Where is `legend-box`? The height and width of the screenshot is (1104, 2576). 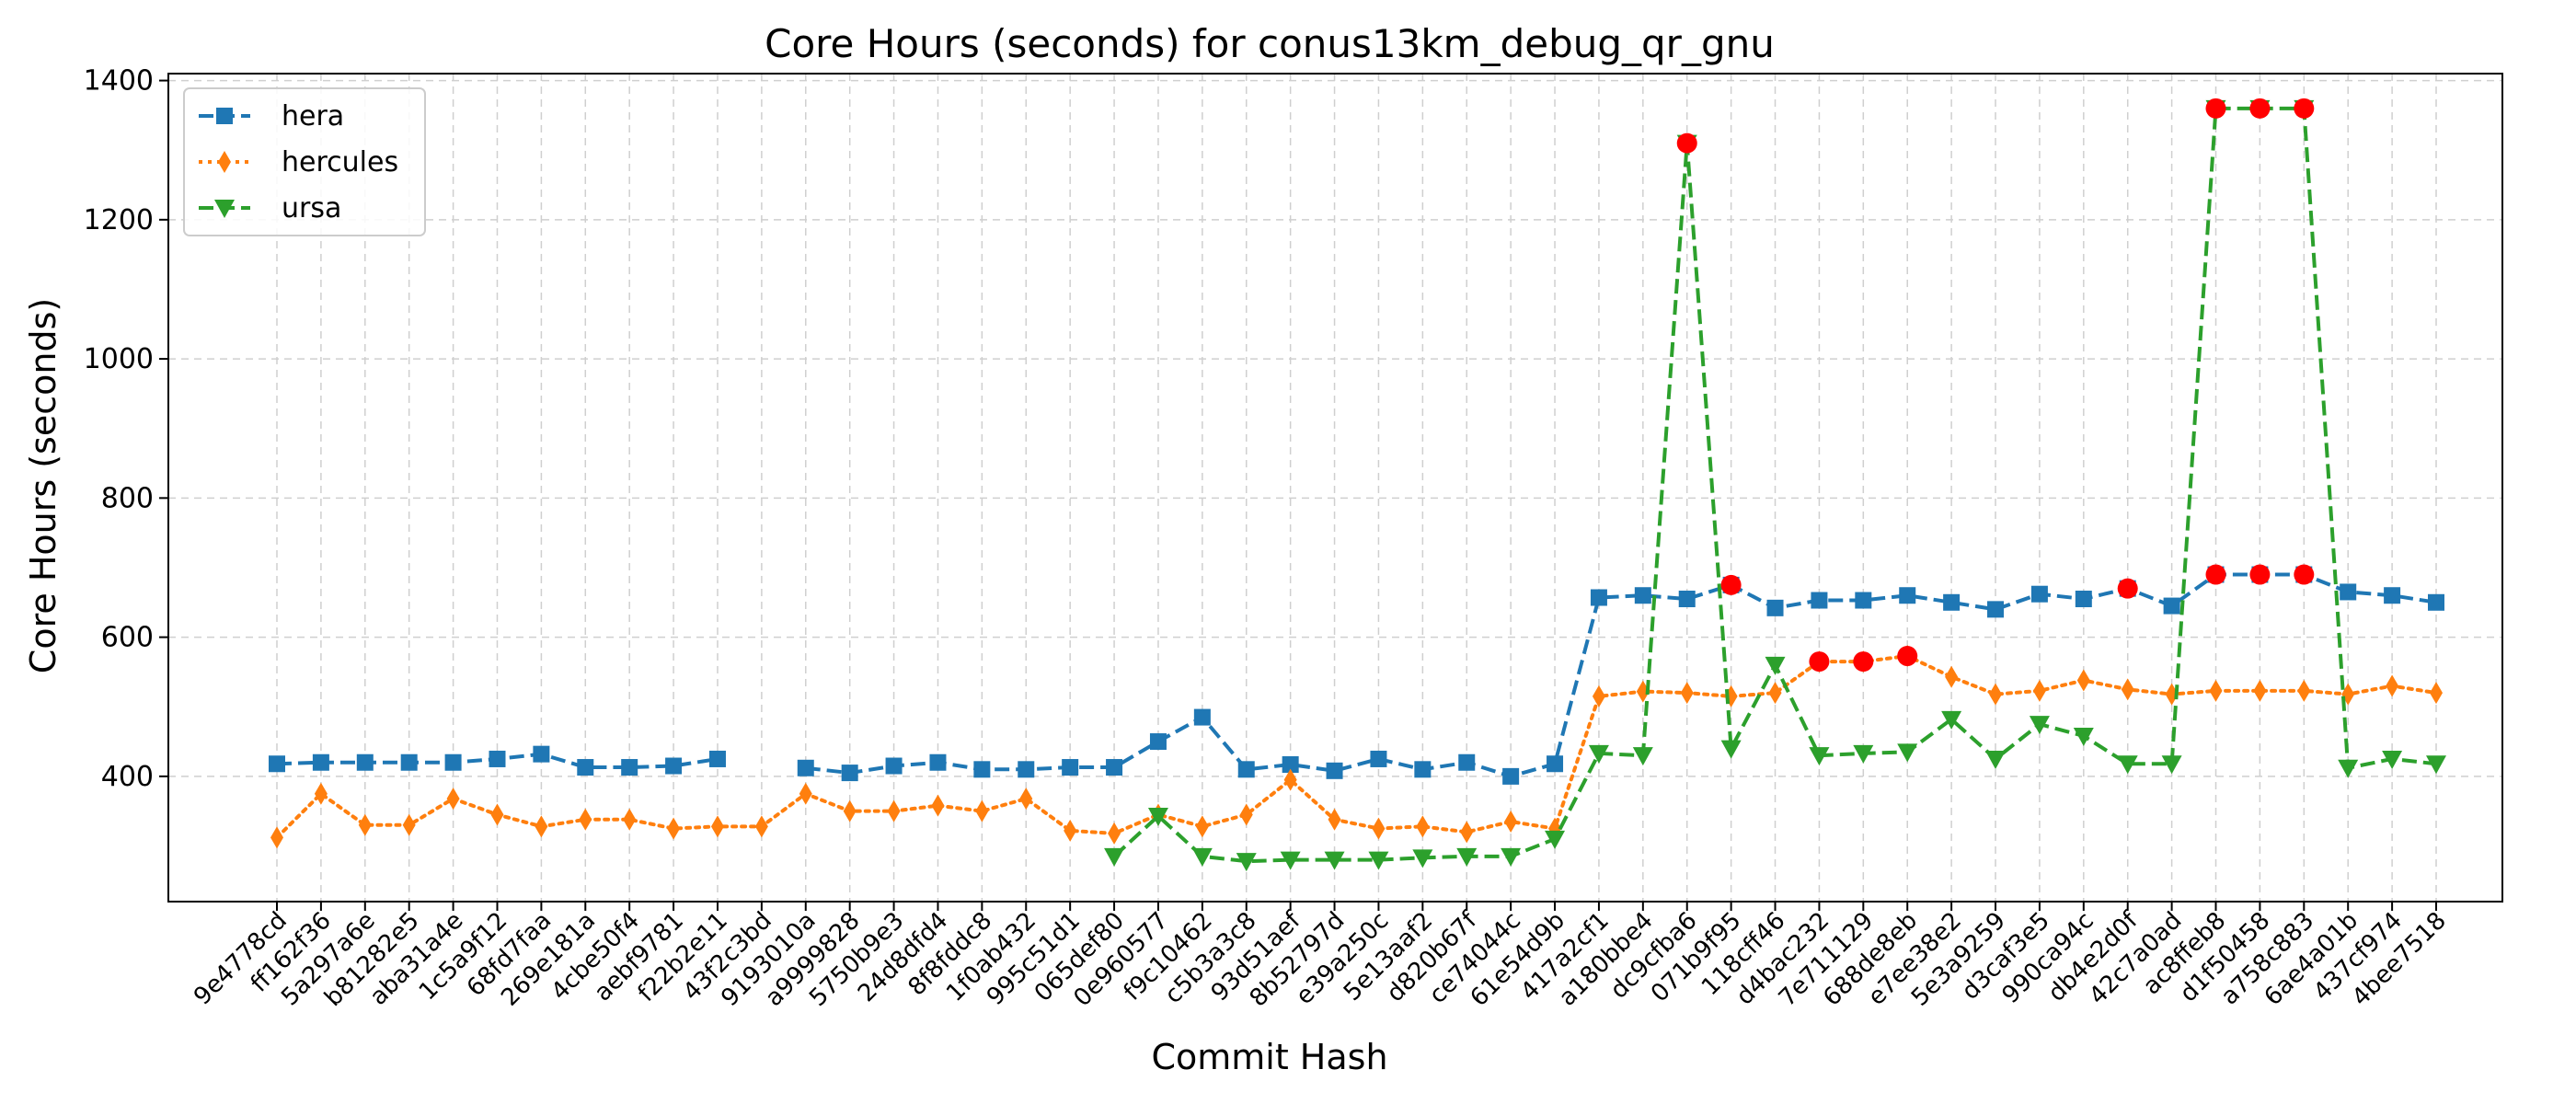 legend-box is located at coordinates (304, 161).